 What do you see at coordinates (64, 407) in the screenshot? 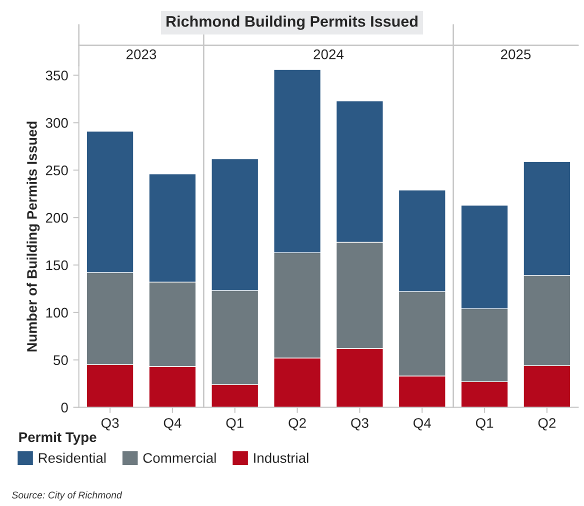
I see `y-tick-label: 0` at bounding box center [64, 407].